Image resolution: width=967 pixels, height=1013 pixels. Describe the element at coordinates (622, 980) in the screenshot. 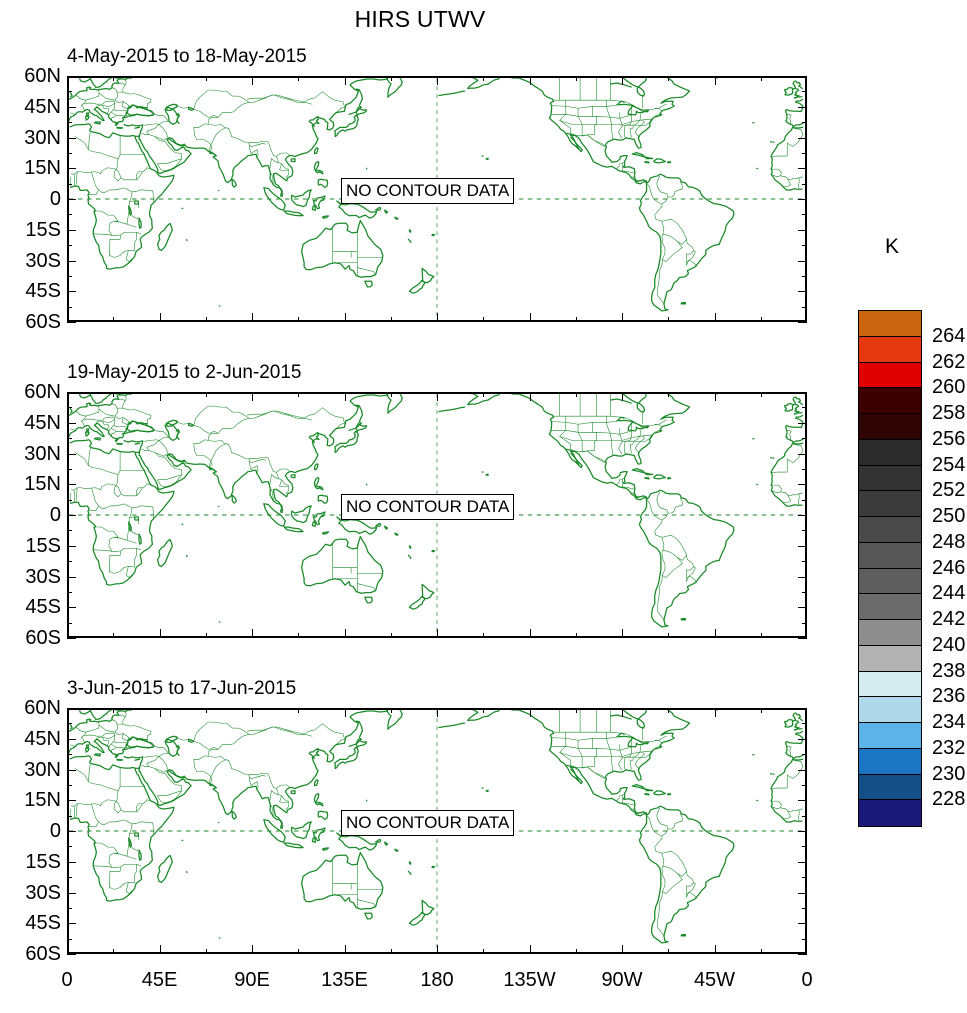

I see `x-axis-label: 90W` at that location.